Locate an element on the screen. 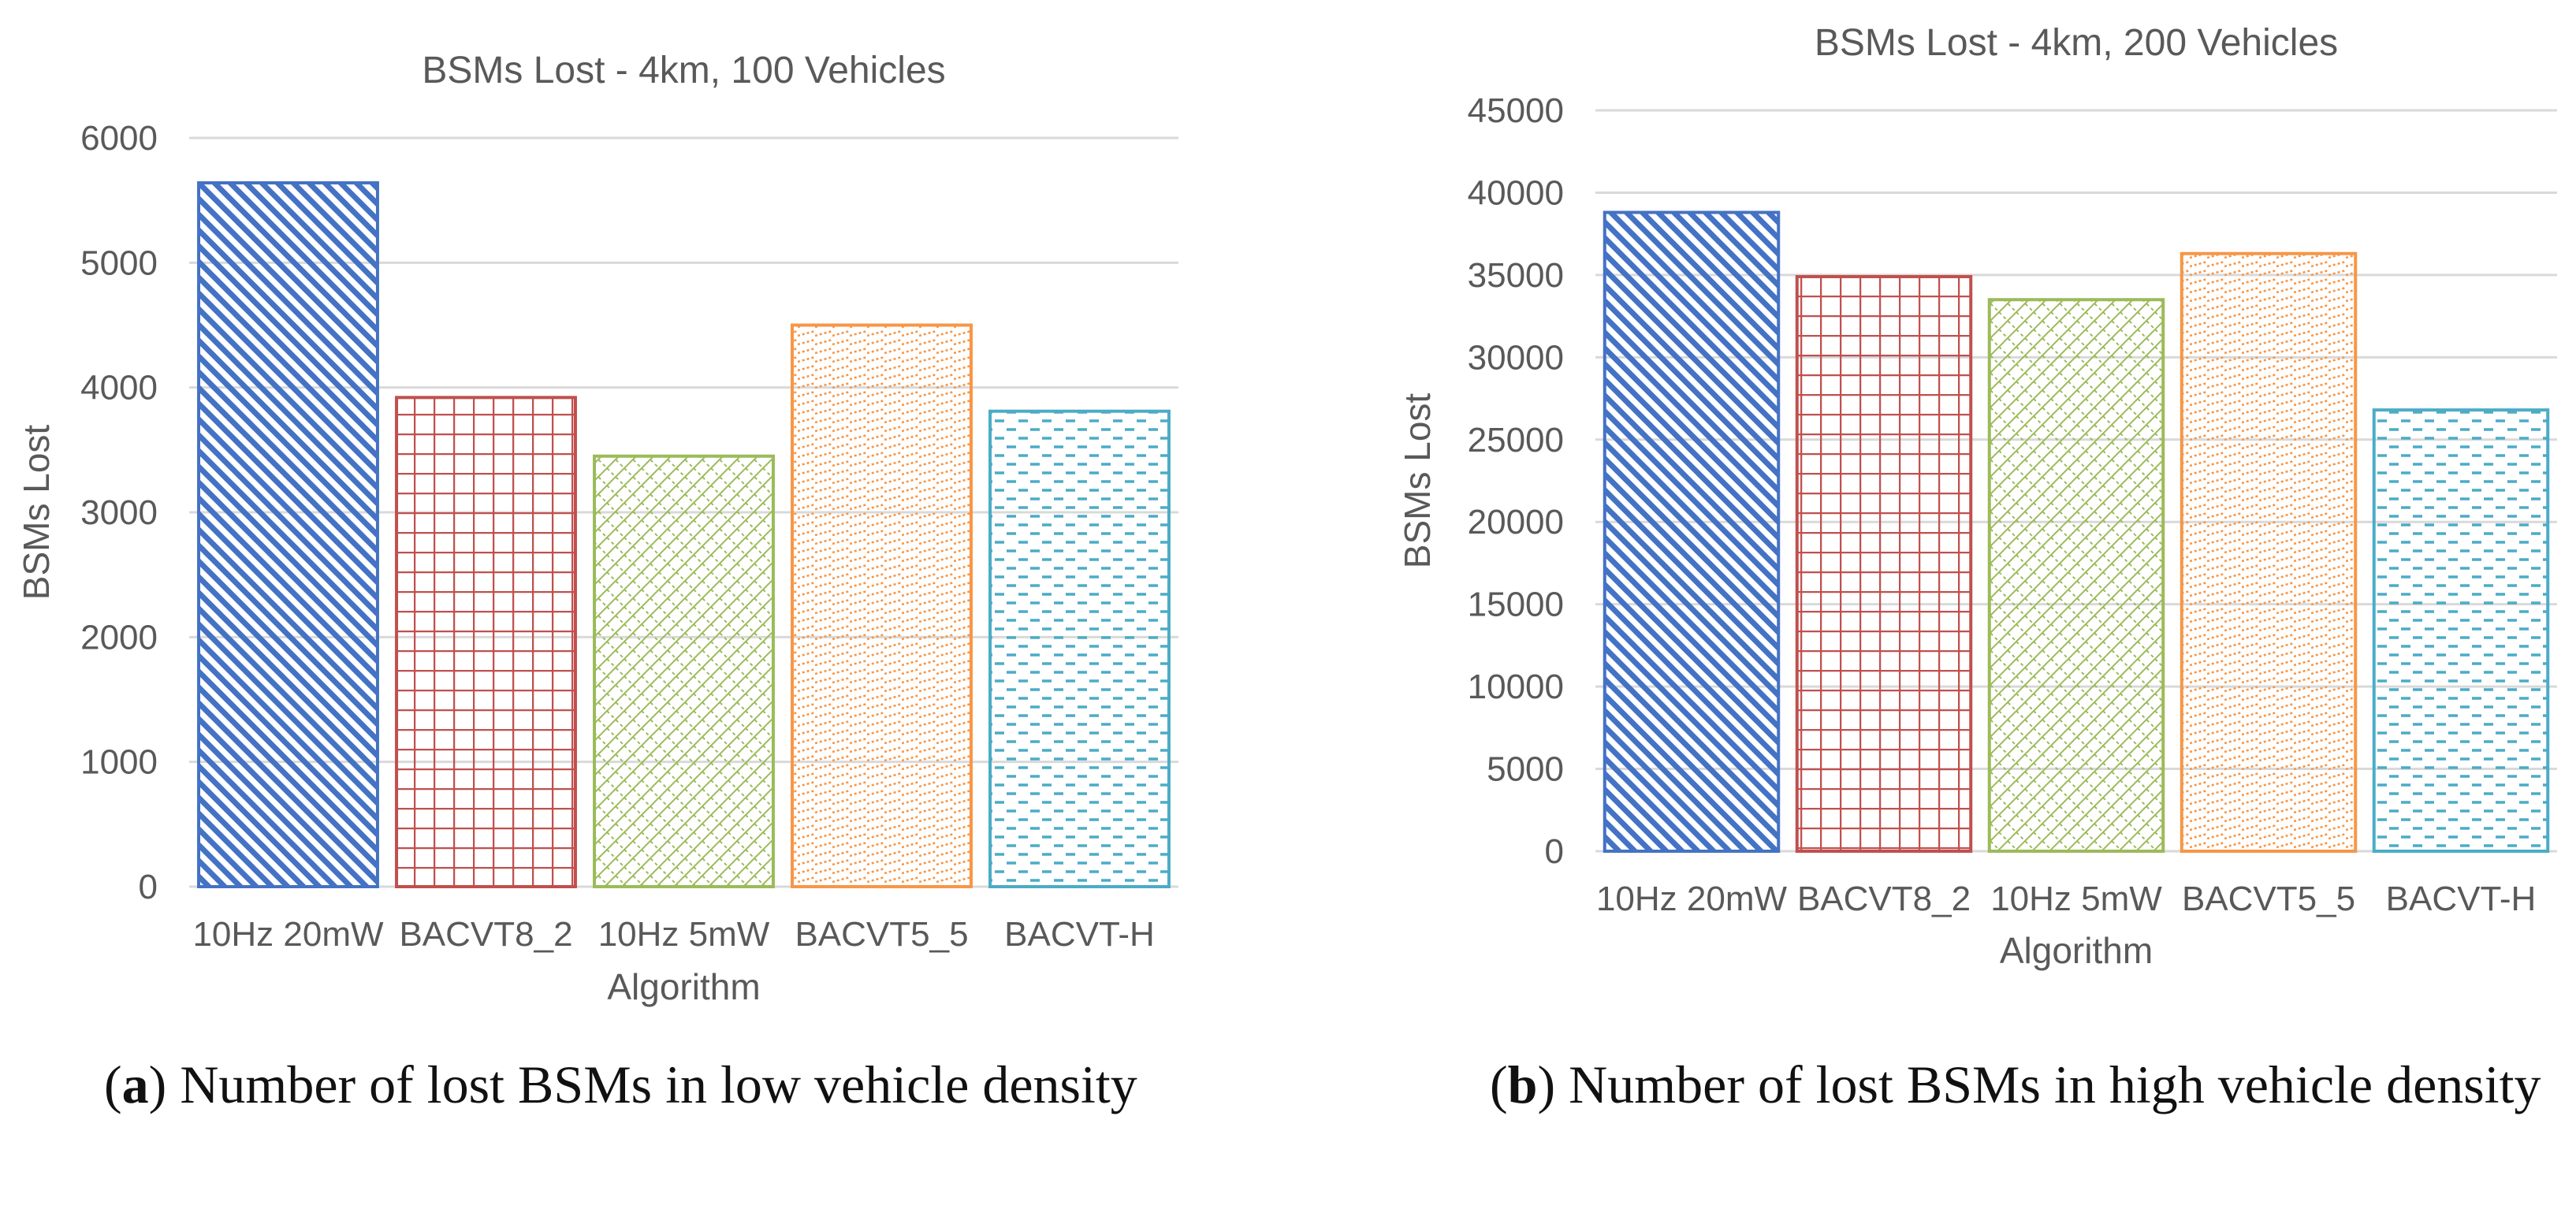 The height and width of the screenshot is (1224, 2576). chart-b-y-tick-label: 35000 is located at coordinates (1516, 275).